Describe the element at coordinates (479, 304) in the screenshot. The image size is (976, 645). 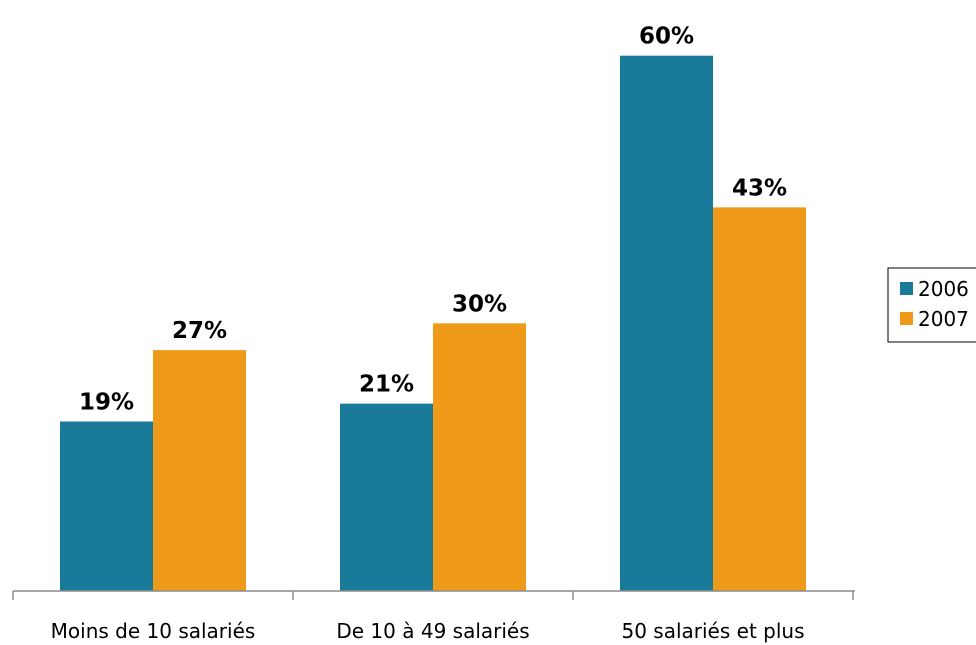
I see `data-label-2007-2: 30%` at that location.